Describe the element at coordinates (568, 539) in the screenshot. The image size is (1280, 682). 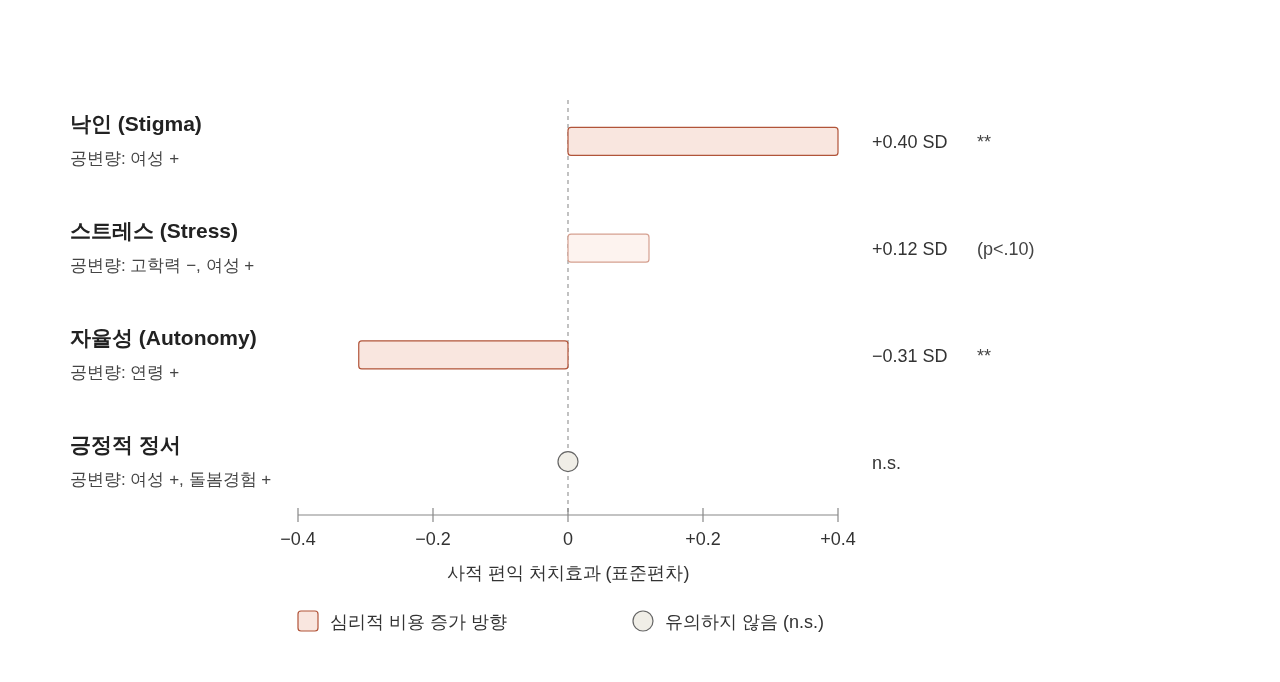
I see `x-tick-label: 0` at that location.